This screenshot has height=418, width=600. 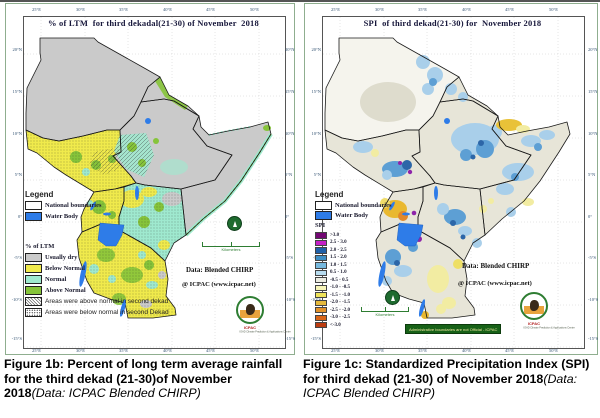 What do you see at coordinates (220, 270) in the screenshot?
I see `data-source-note: Data: Blended CHIRP` at bounding box center [220, 270].